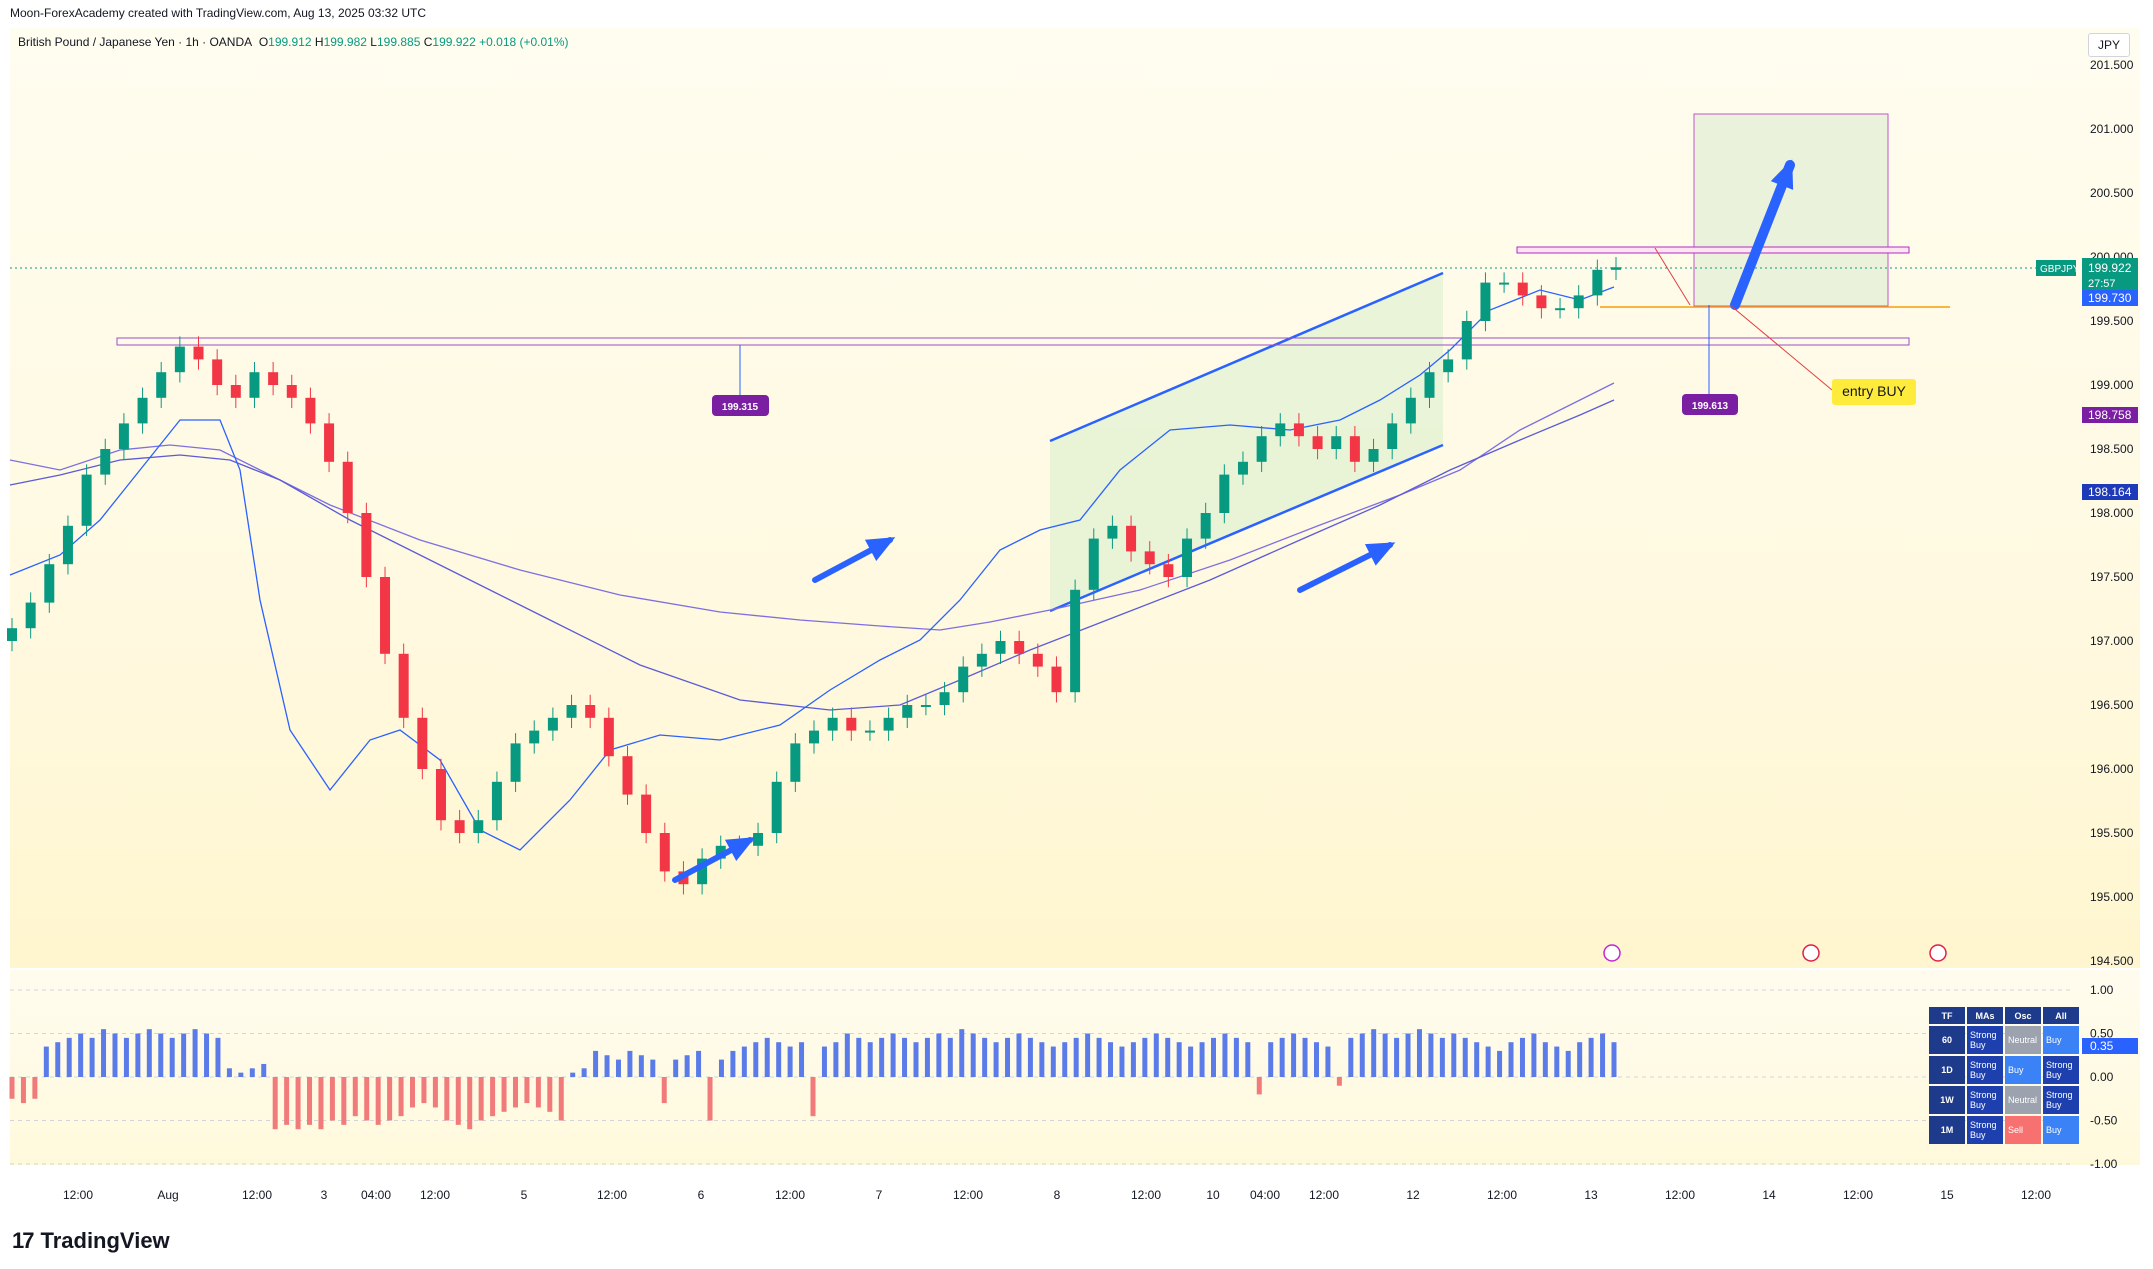 This screenshot has height=1269, width=2153. What do you see at coordinates (1246, 357) in the screenshot?
I see `channel-upper-line` at bounding box center [1246, 357].